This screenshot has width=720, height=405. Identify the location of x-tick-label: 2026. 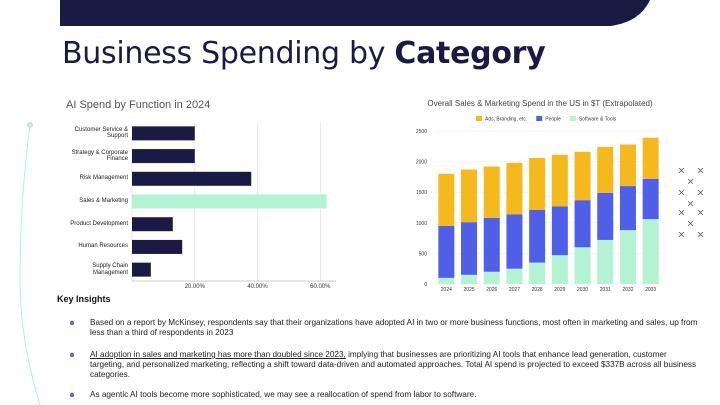
(491, 290).